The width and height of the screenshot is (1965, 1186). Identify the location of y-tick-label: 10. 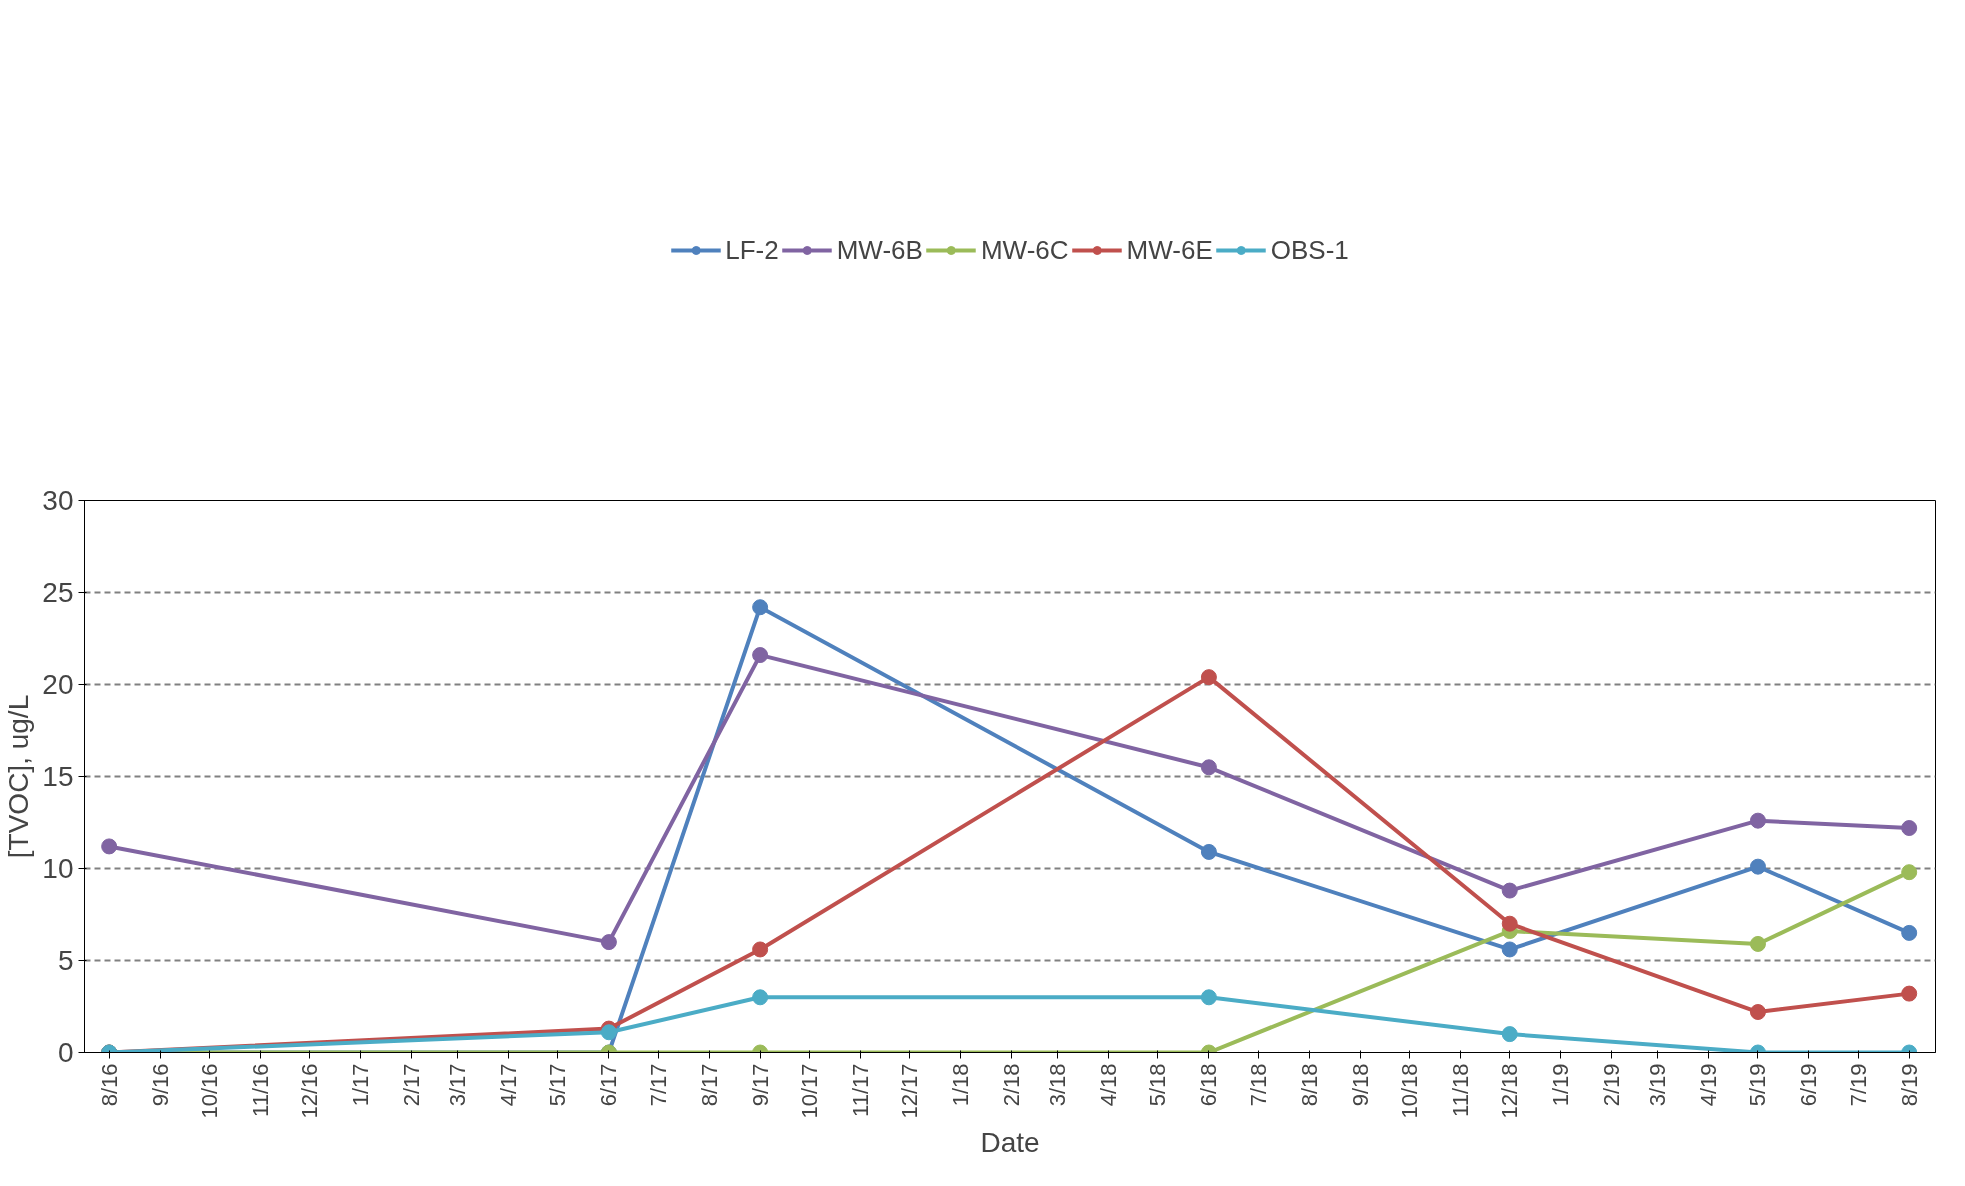
(58, 868).